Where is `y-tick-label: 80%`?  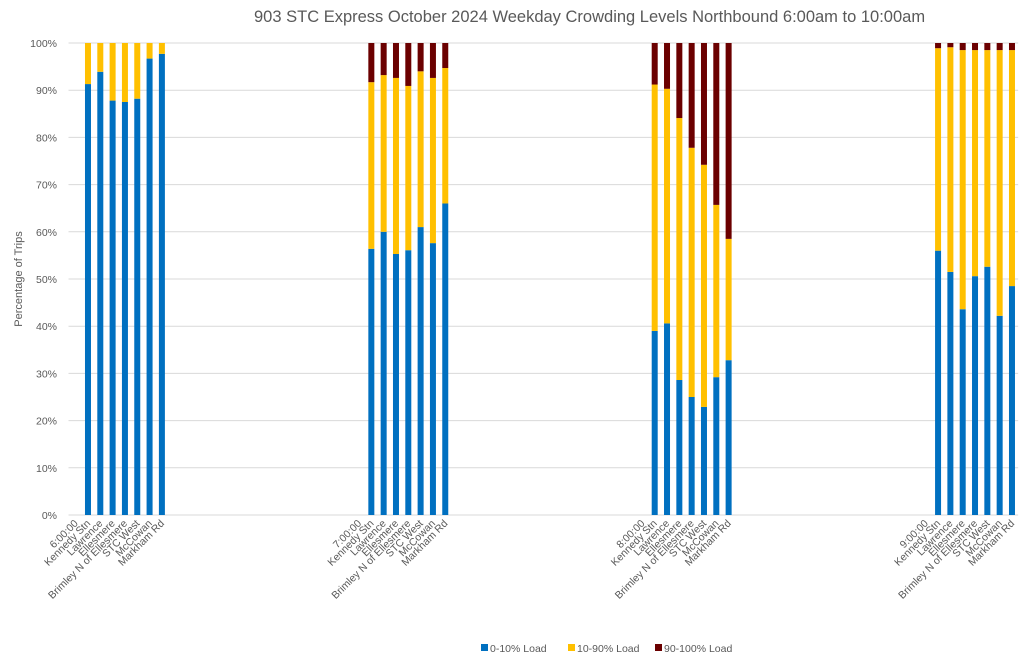
y-tick-label: 80% is located at coordinates (46, 138).